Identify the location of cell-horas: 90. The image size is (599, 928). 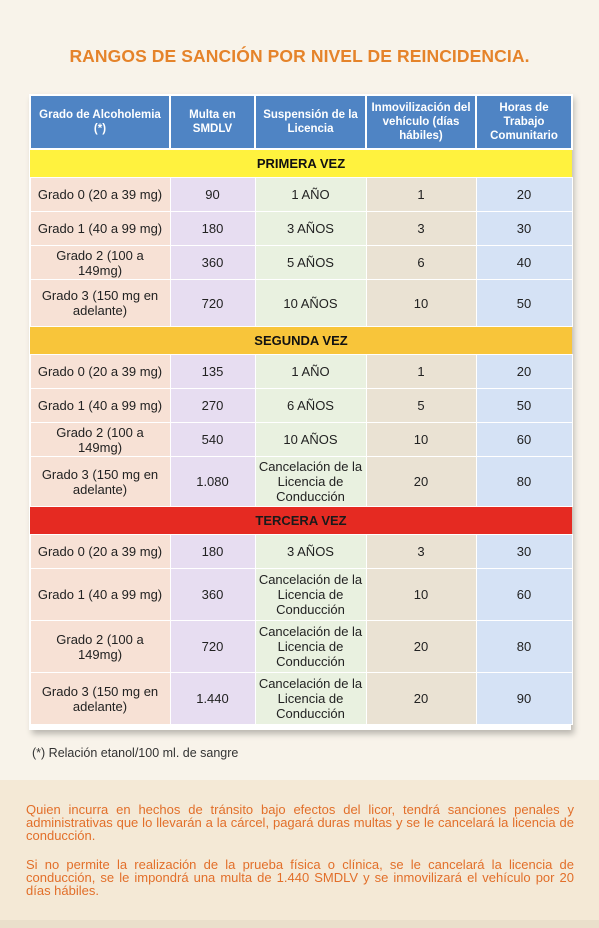
(524, 698).